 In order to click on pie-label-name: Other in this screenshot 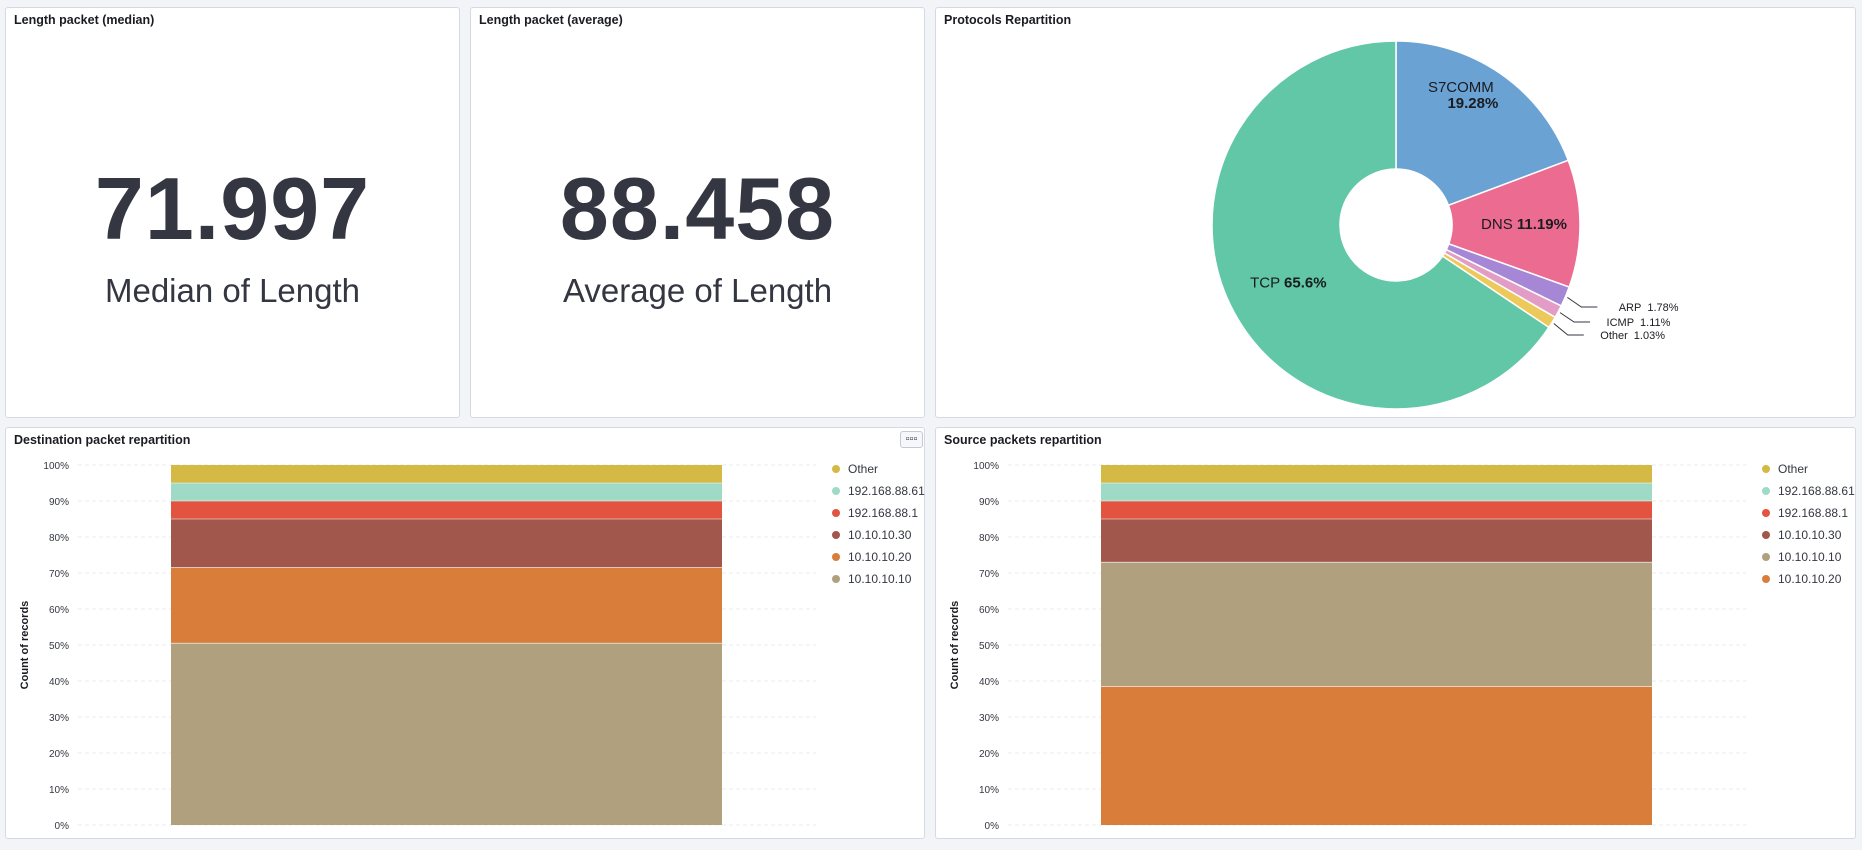, I will do `click(1614, 336)`.